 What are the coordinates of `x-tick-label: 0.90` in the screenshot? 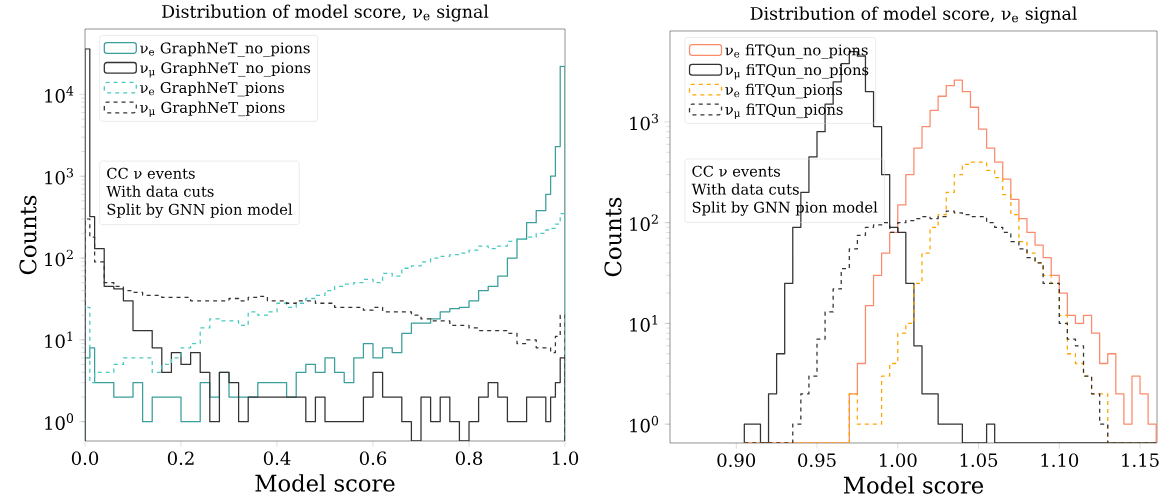 It's located at (736, 460).